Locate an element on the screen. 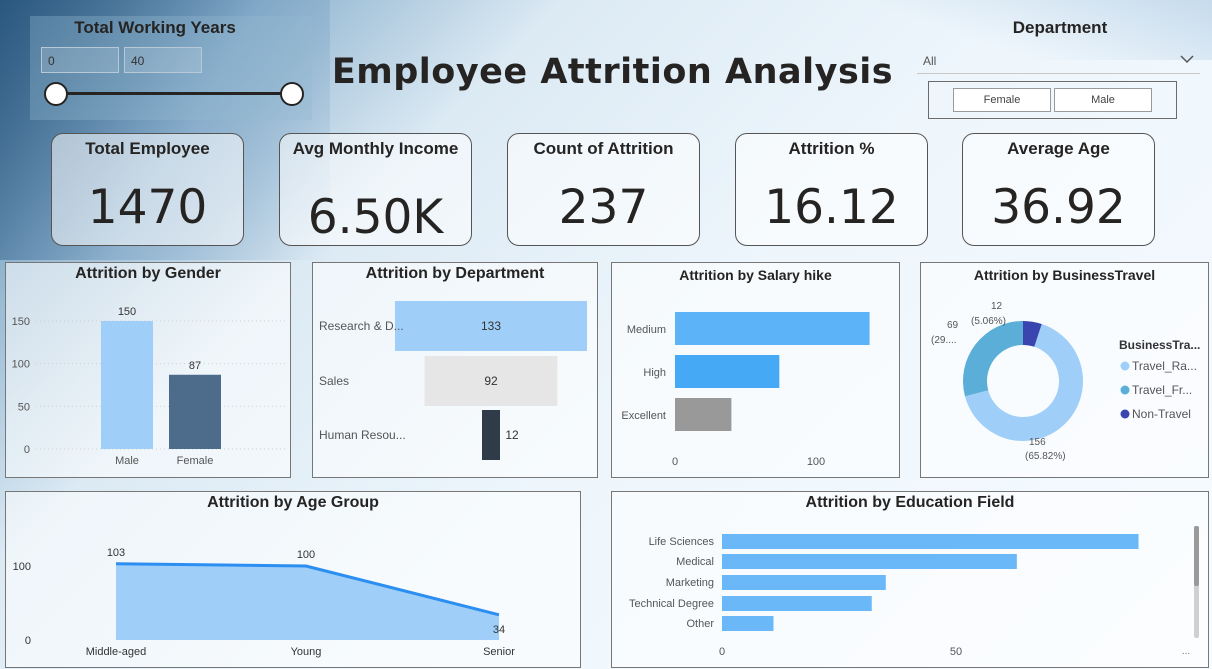 The width and height of the screenshot is (1212, 669). scrollbar-thumb is located at coordinates (1196, 556).